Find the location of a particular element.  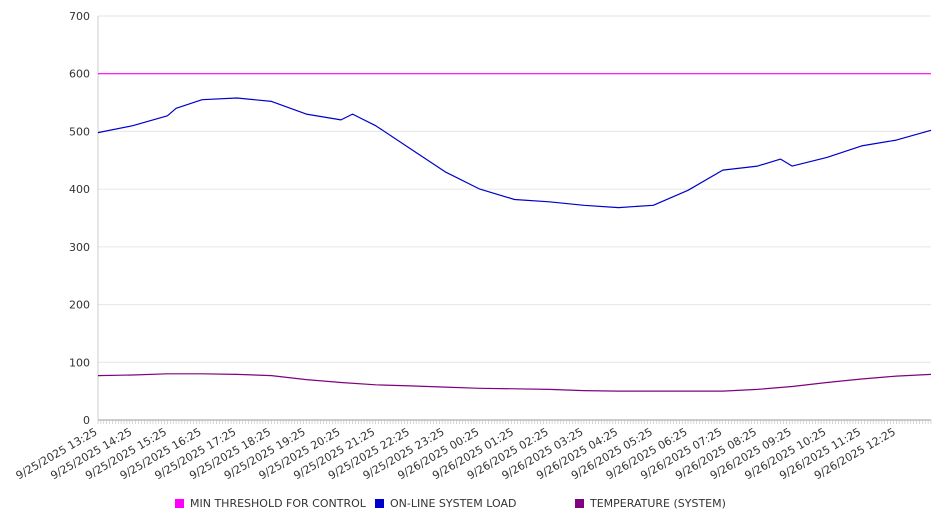

y-tick-labels: 0 100 200 300 400 500 600 700 is located at coordinates (79, 218).